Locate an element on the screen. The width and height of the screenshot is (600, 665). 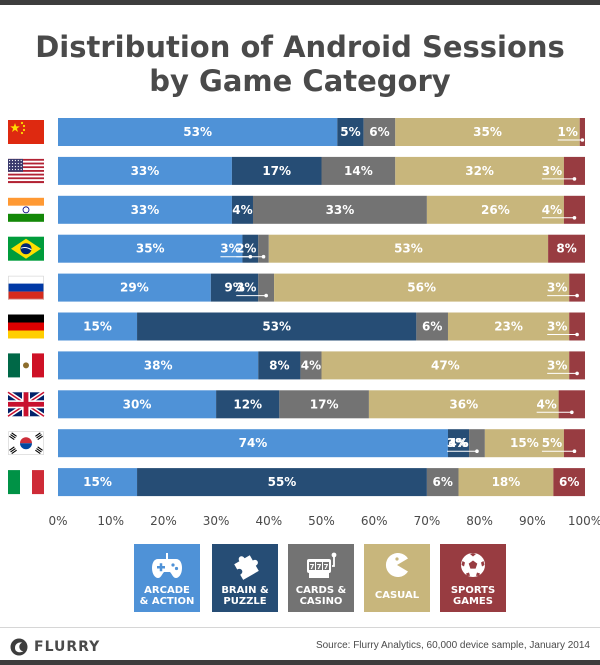
flurry-logo-text: FLURRY is located at coordinates (67, 647).